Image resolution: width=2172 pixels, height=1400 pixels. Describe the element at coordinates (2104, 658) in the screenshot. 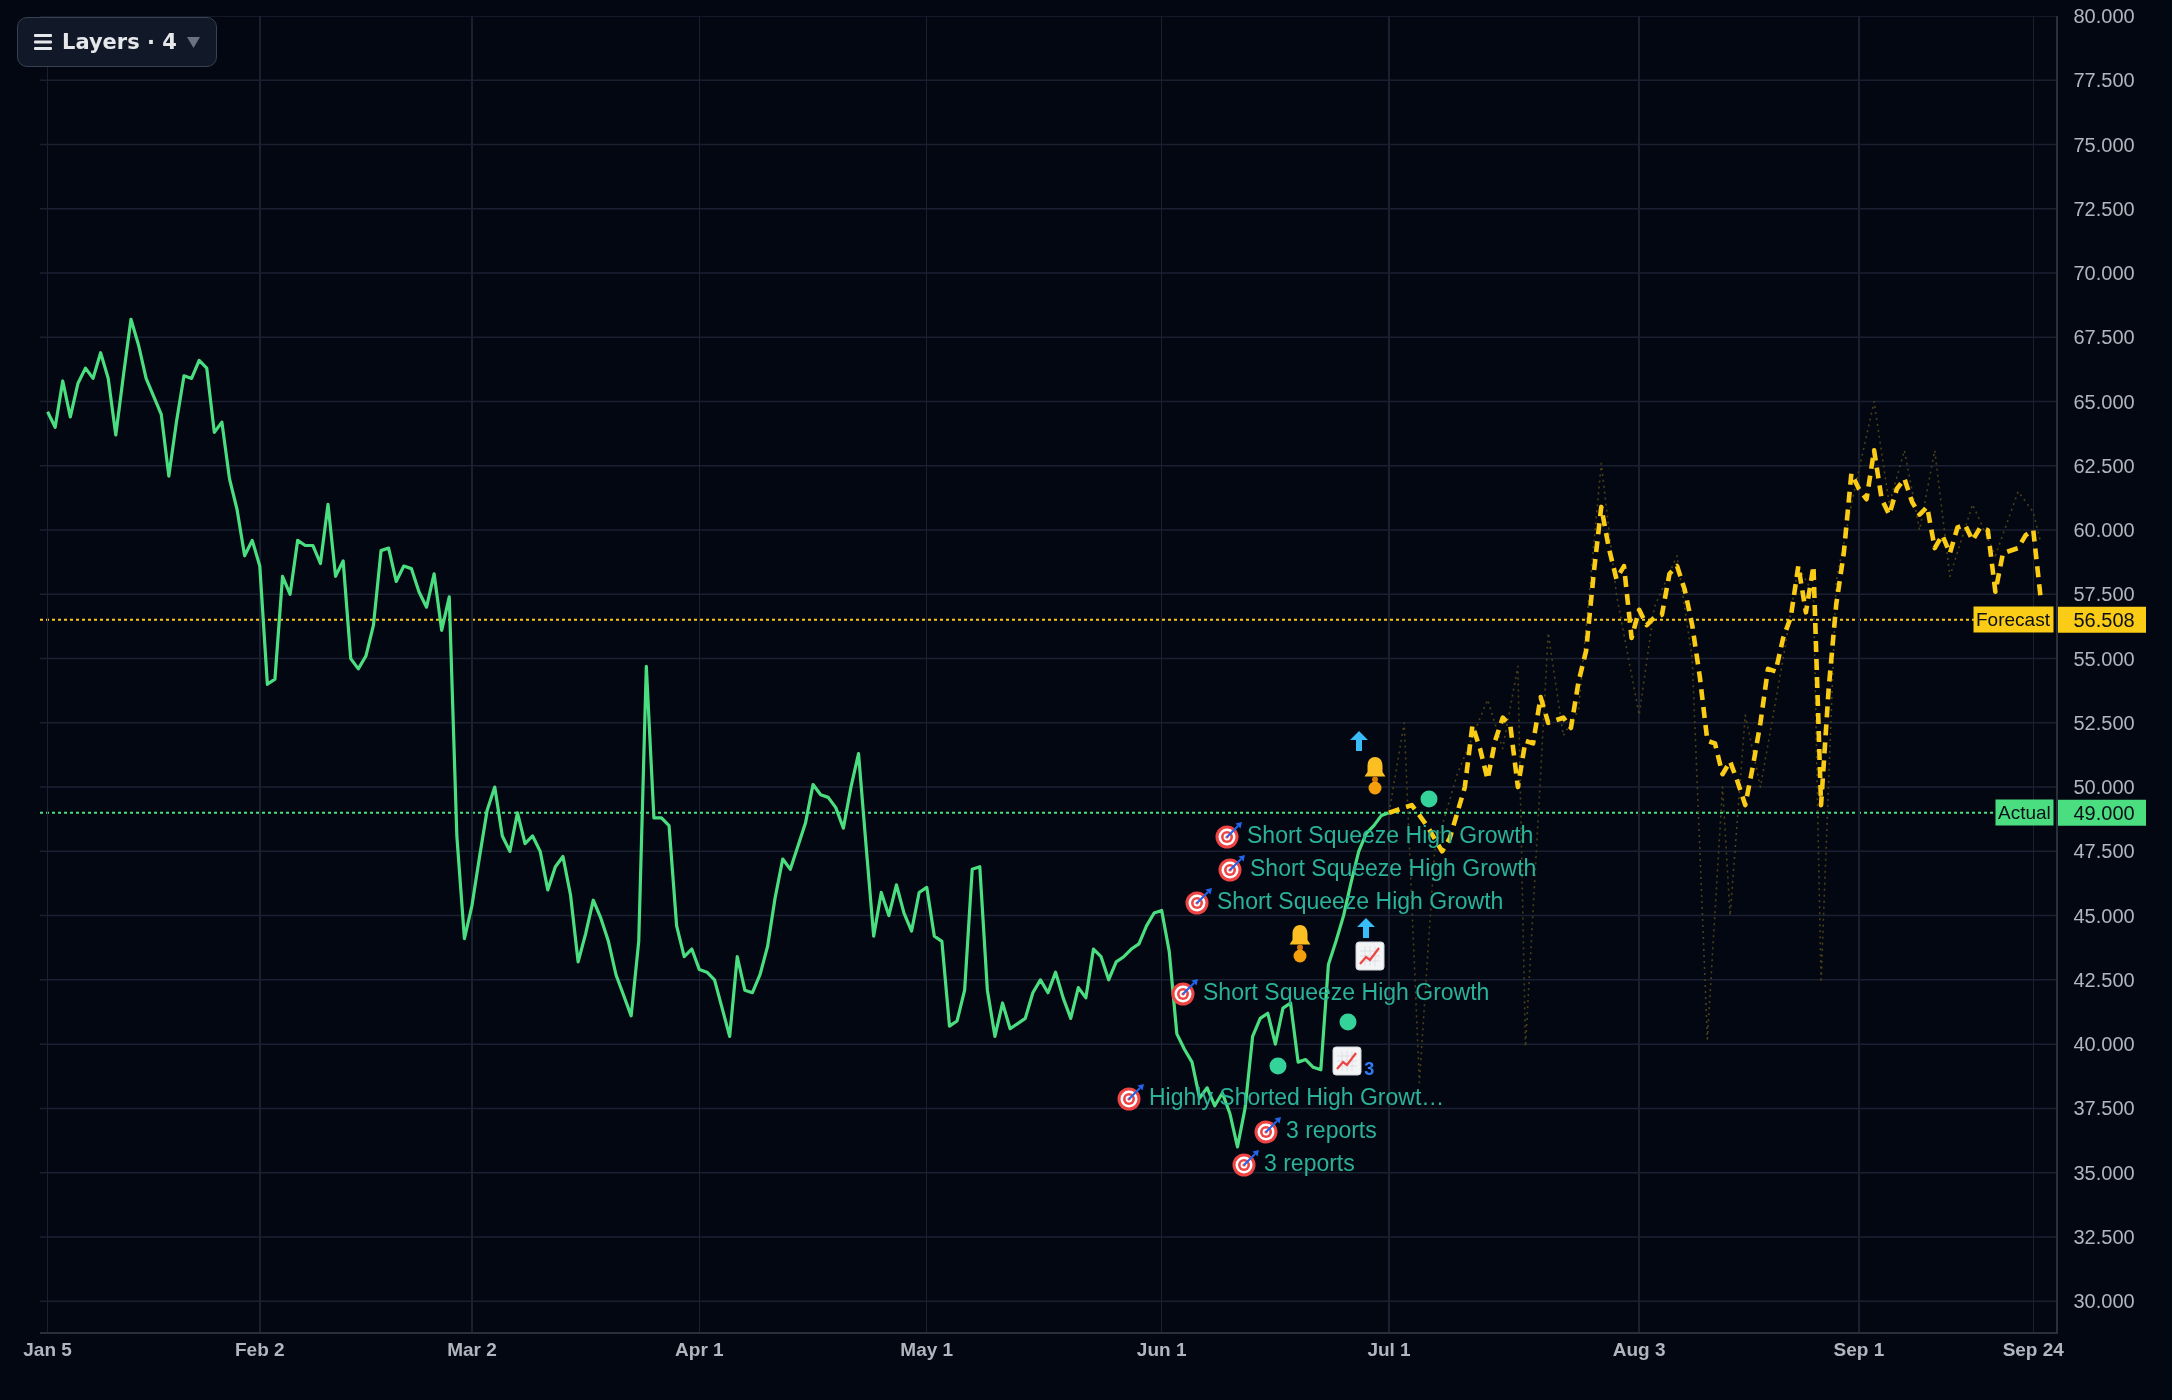

I see `y-tick-label: 55.000` at that location.